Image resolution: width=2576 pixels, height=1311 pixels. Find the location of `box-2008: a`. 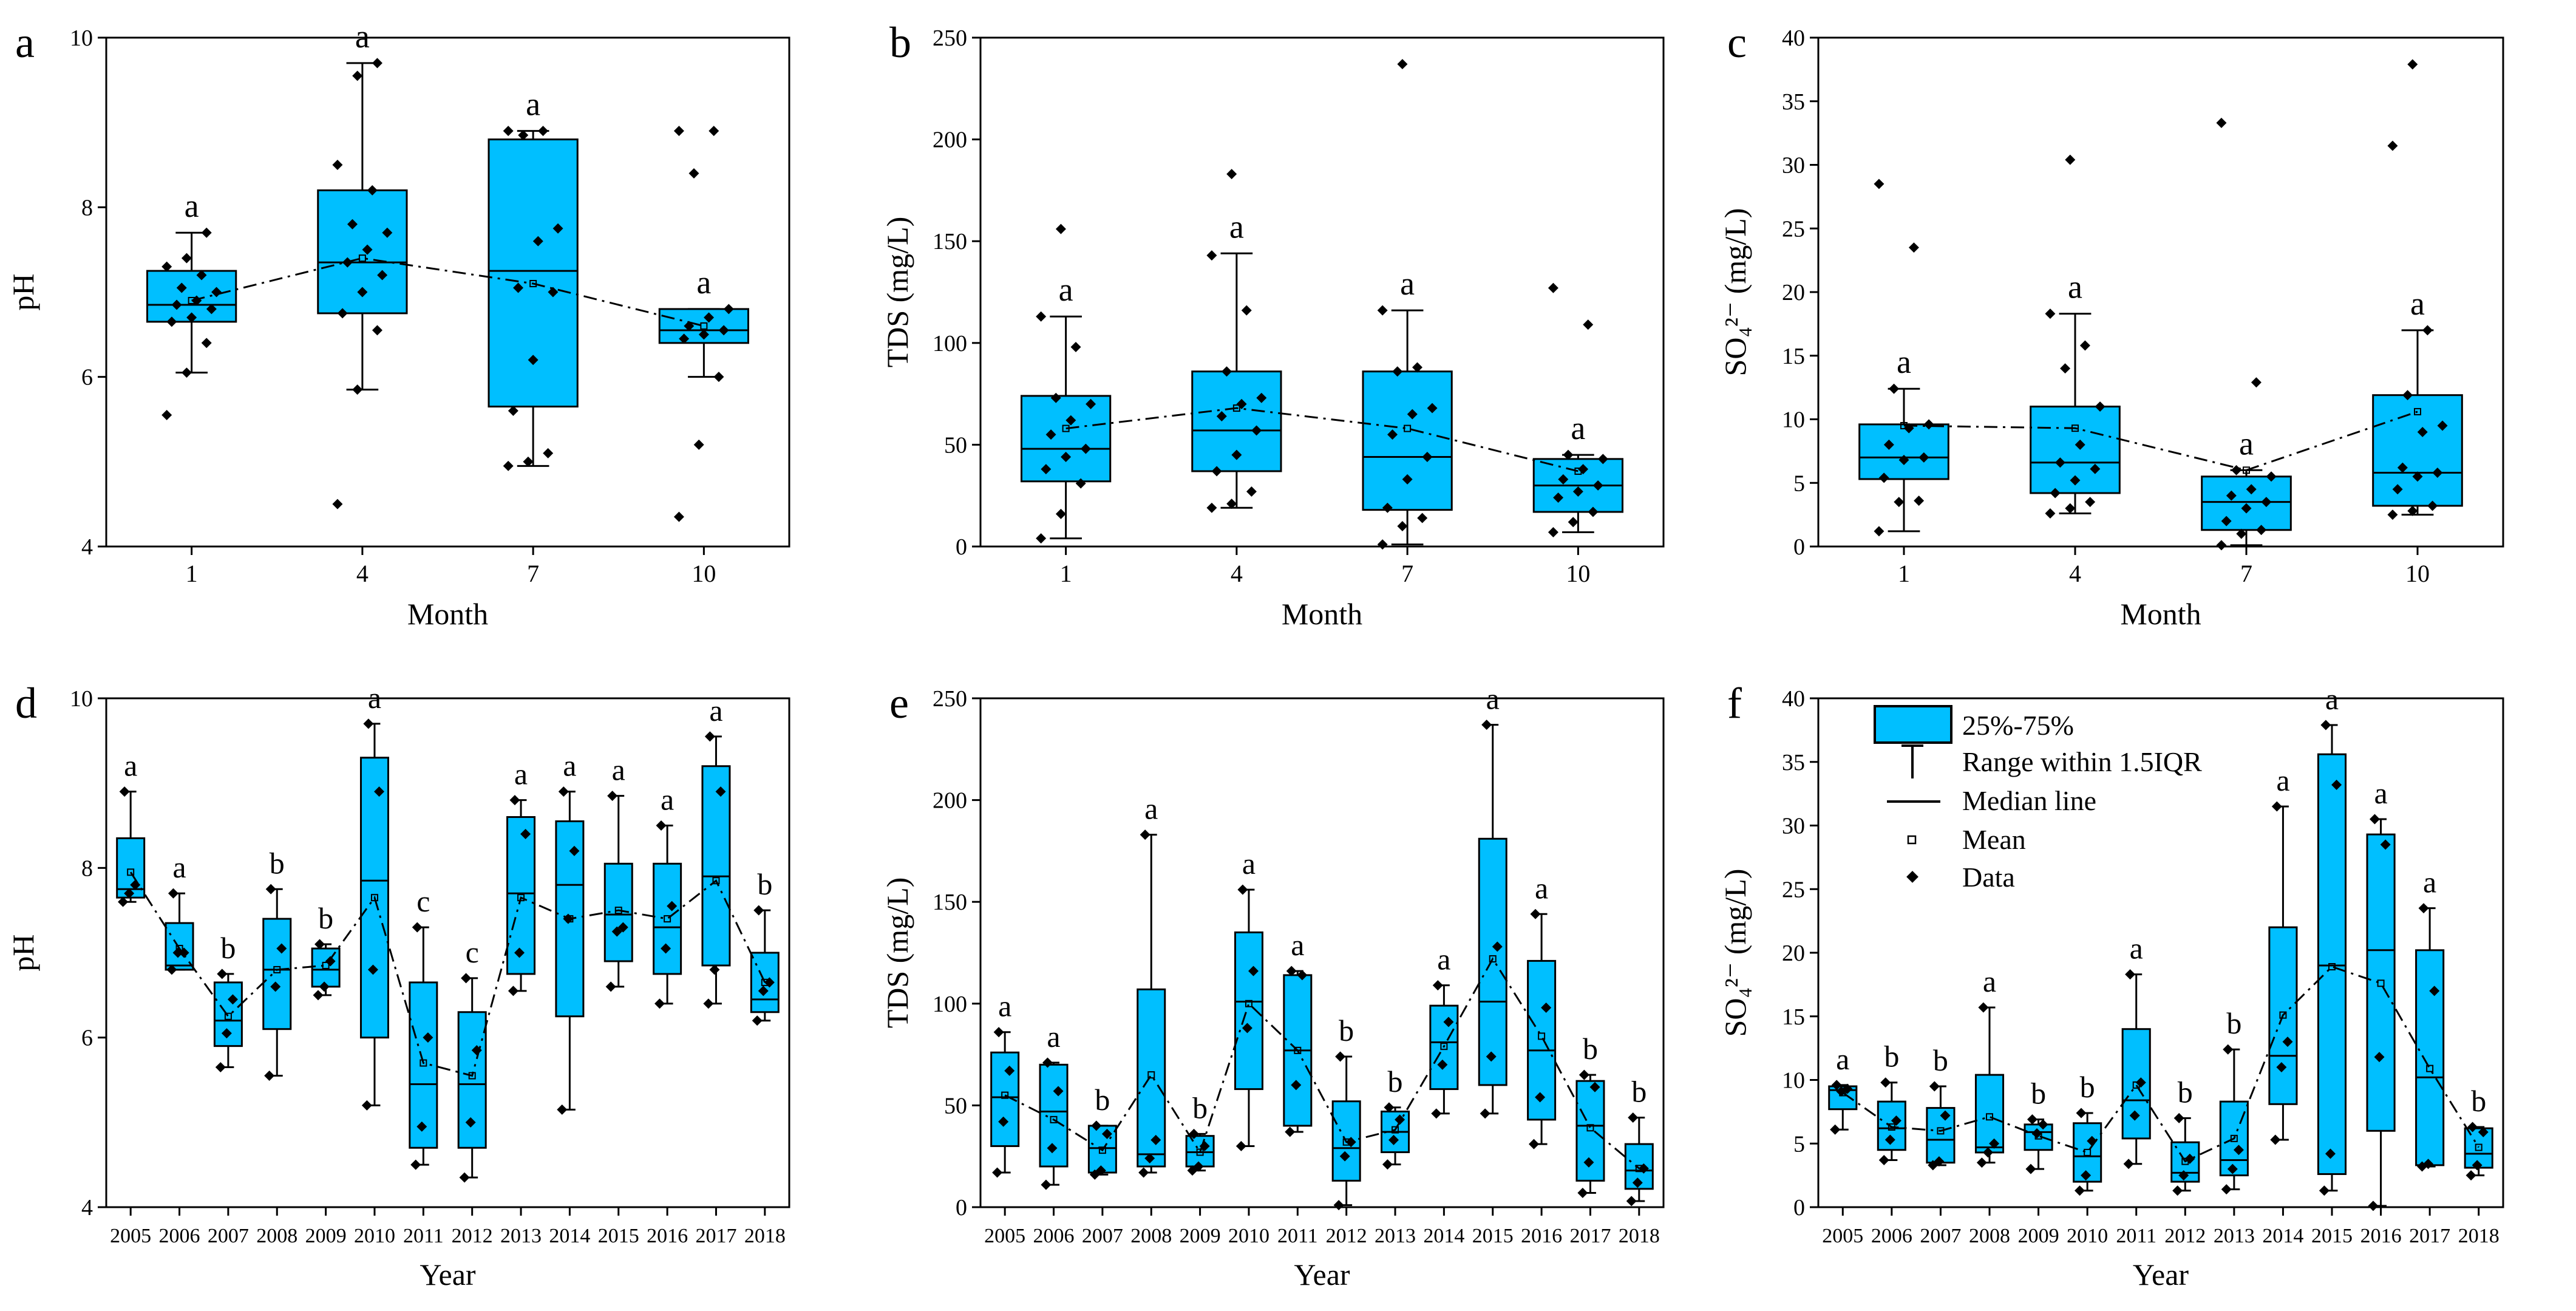

box-2008: a is located at coordinates (1151, 985).